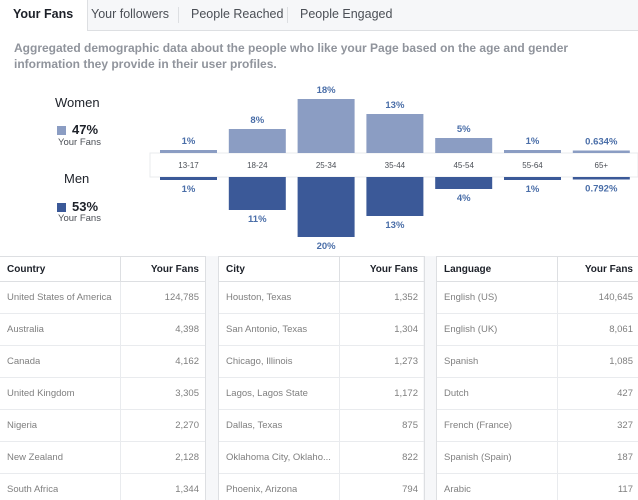 This screenshot has width=638, height=500. I want to click on table-row: United Kingdom 3,305, so click(102, 394).